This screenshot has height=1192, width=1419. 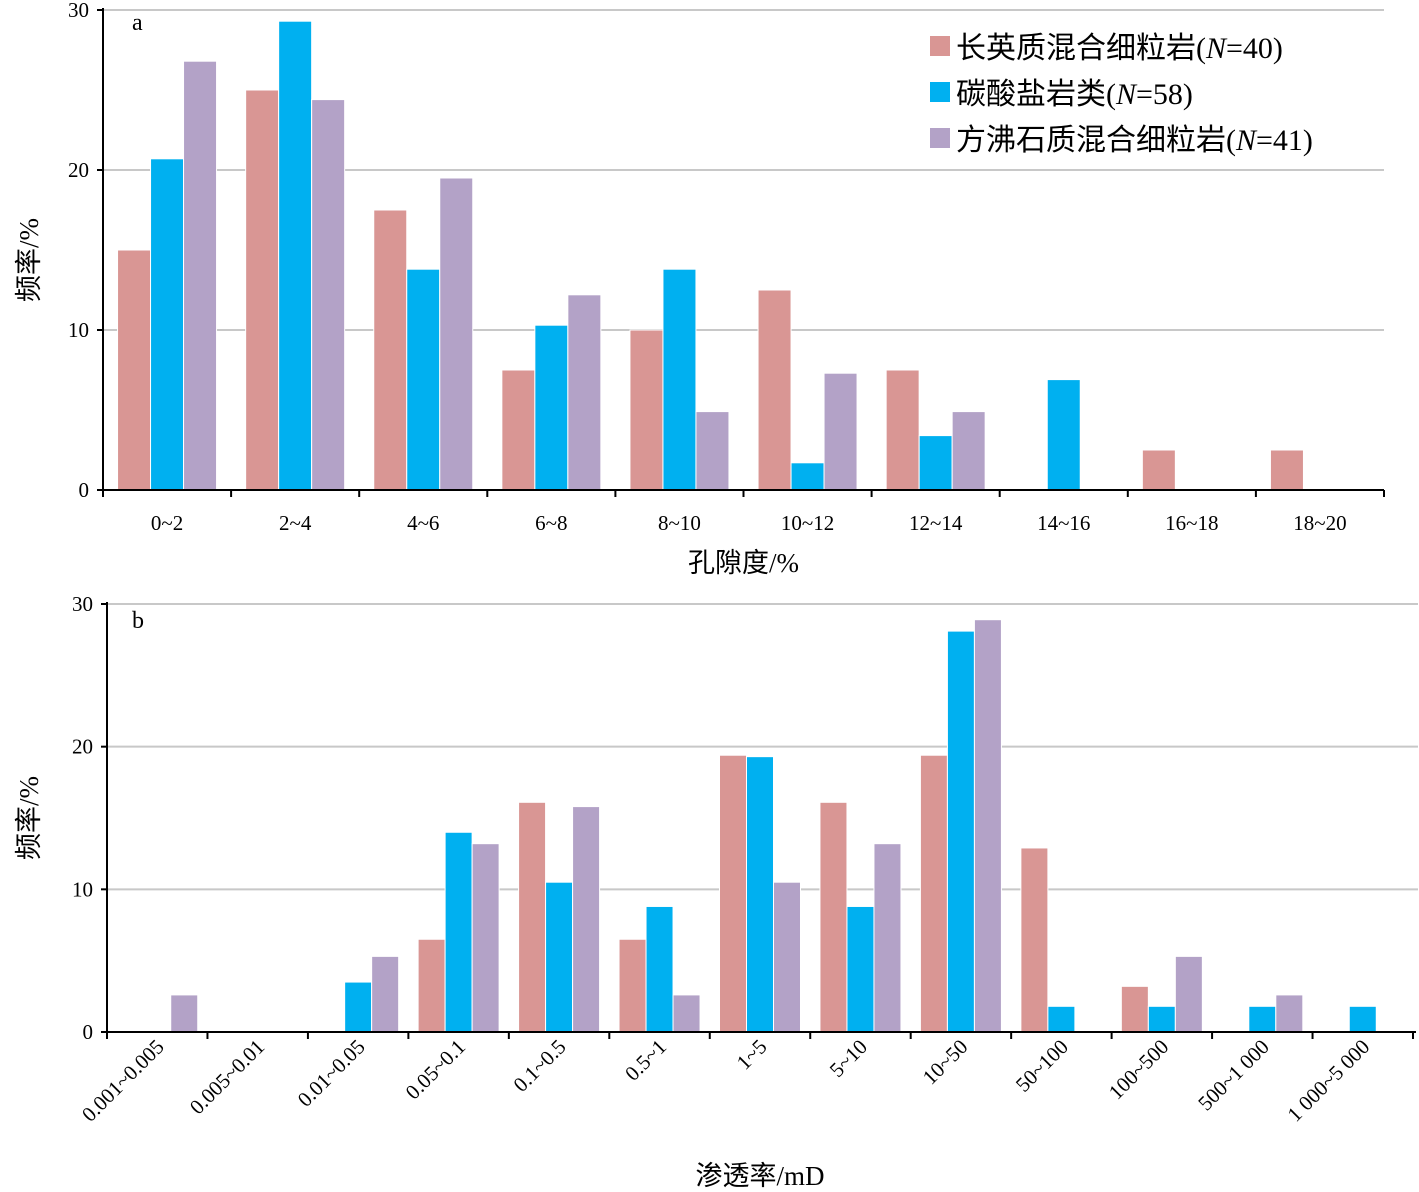 I want to click on x-tick-label: 50~100, so click(x=1042, y=1066).